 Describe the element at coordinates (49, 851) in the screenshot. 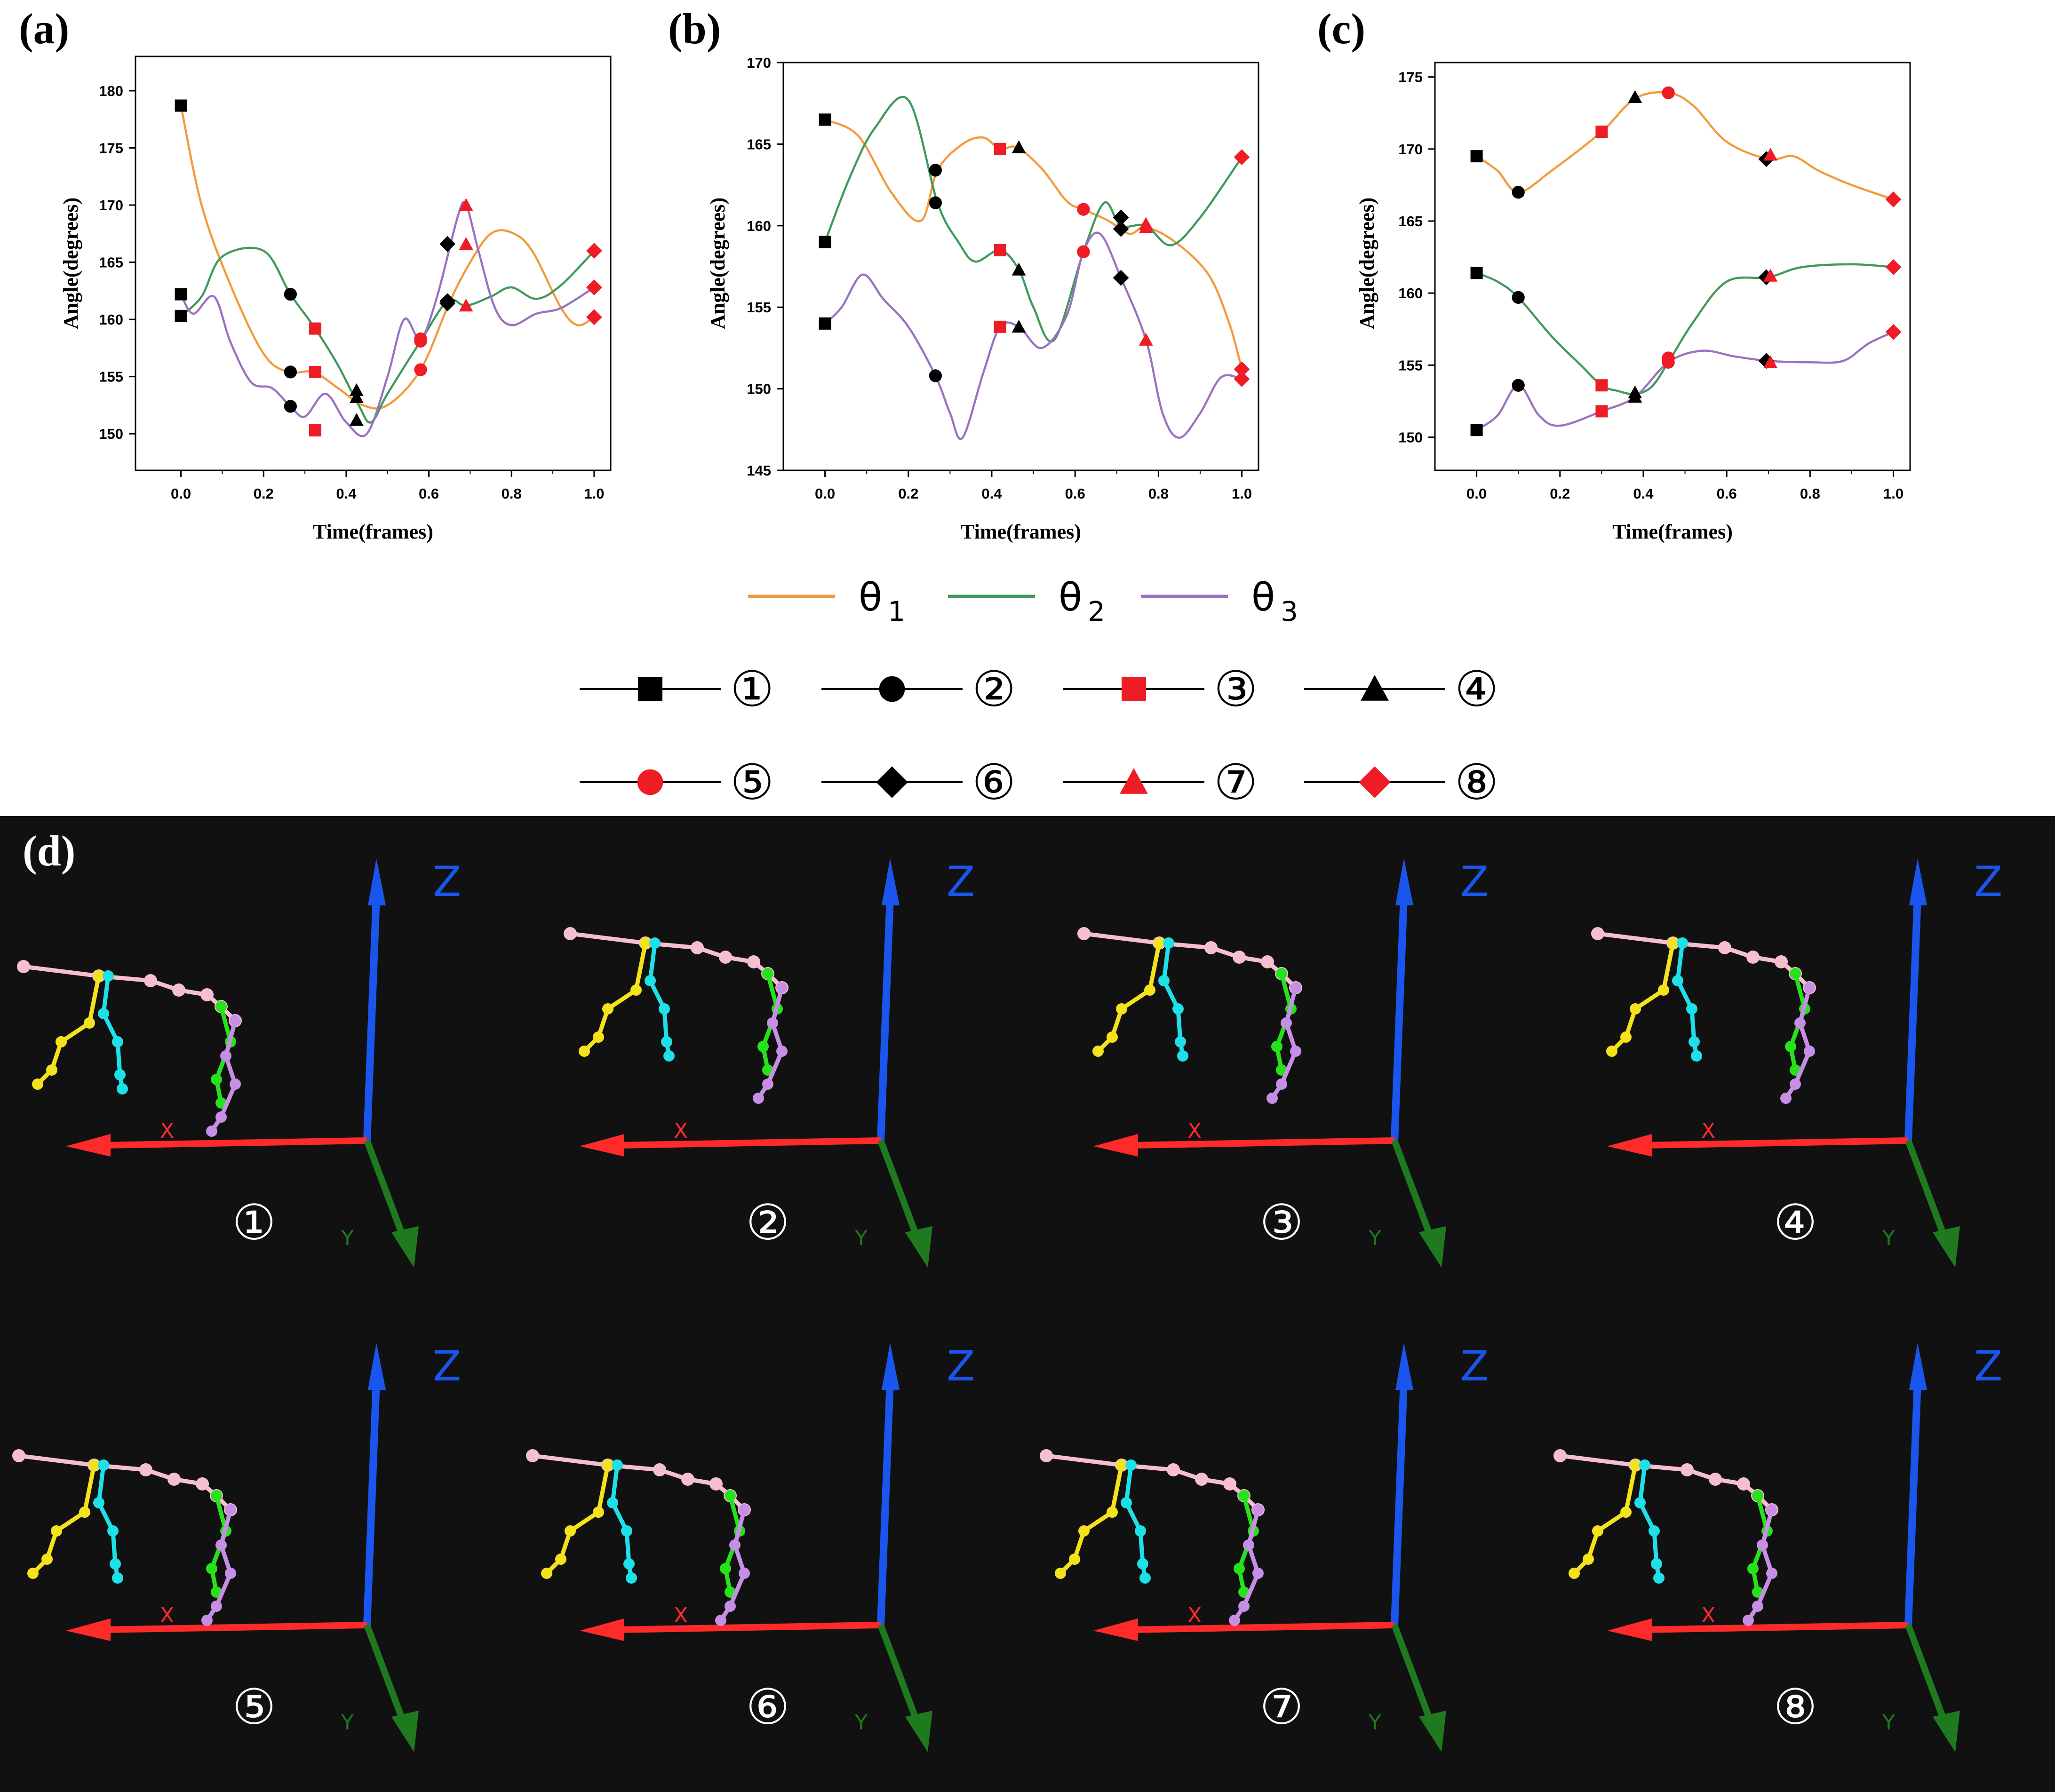

I see `panel-label-d: (d)` at that location.